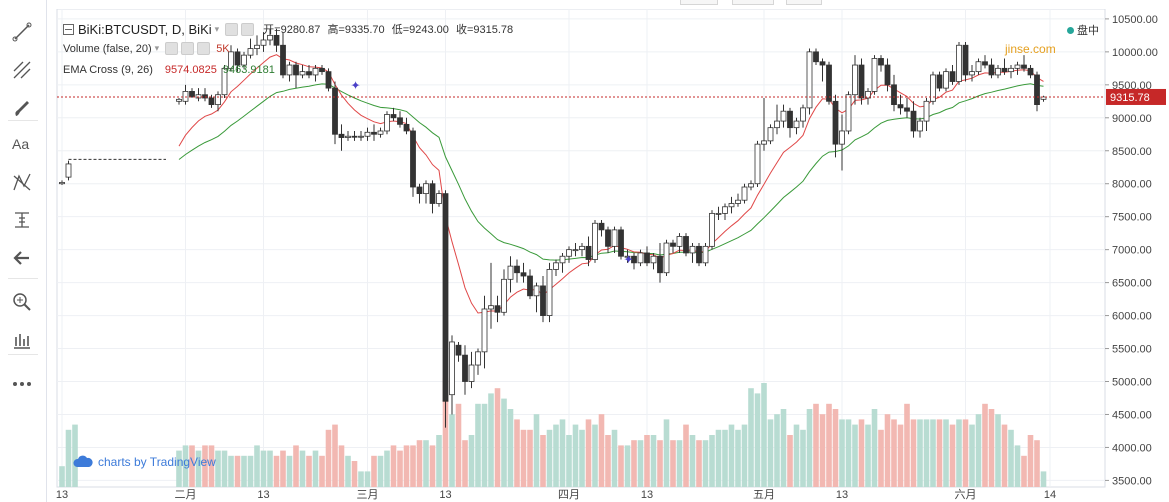  I want to click on more-icon, so click(22, 384).